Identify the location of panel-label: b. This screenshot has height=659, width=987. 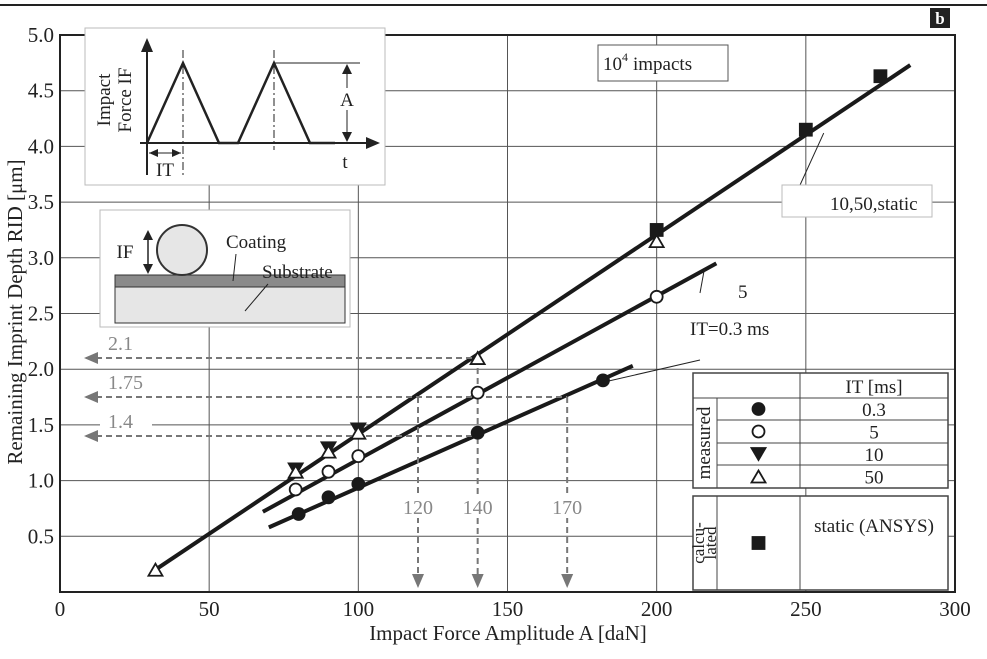
(939, 18).